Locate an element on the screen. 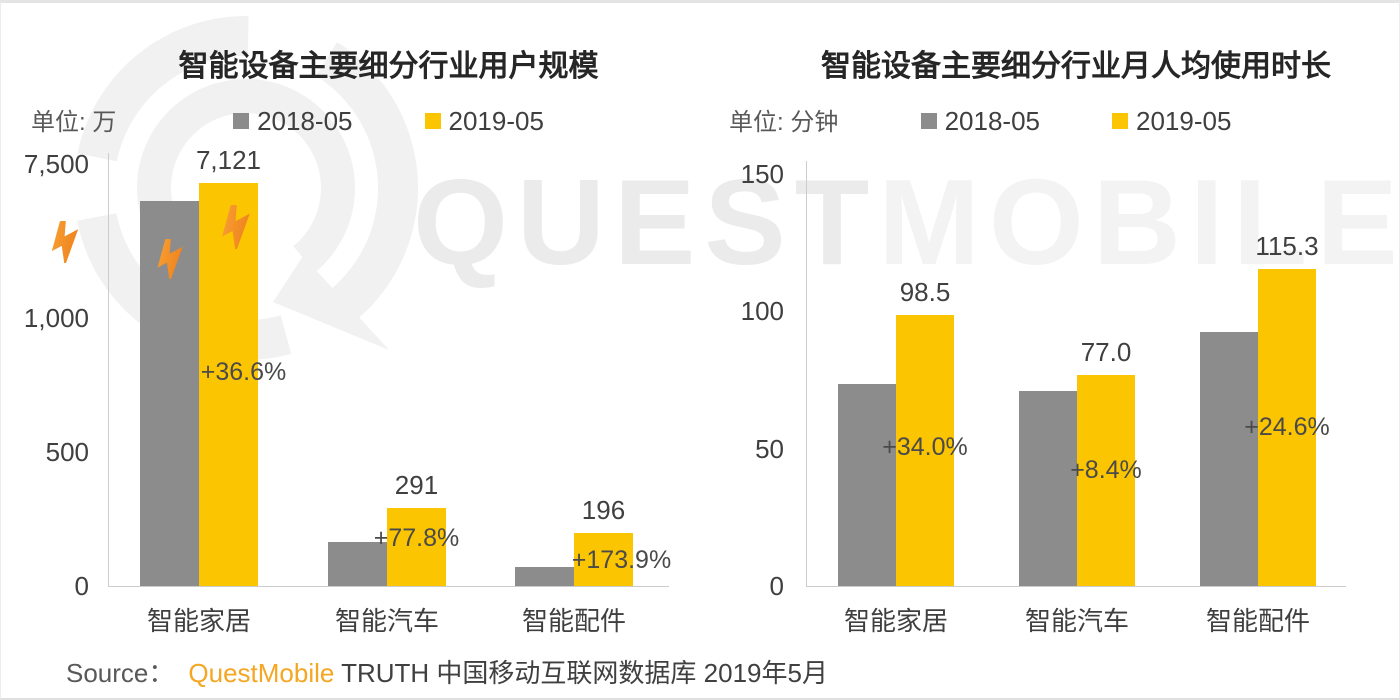 Image resolution: width=1400 pixels, height=700 pixels. watermark-quest: QUEST is located at coordinates (646, 222).